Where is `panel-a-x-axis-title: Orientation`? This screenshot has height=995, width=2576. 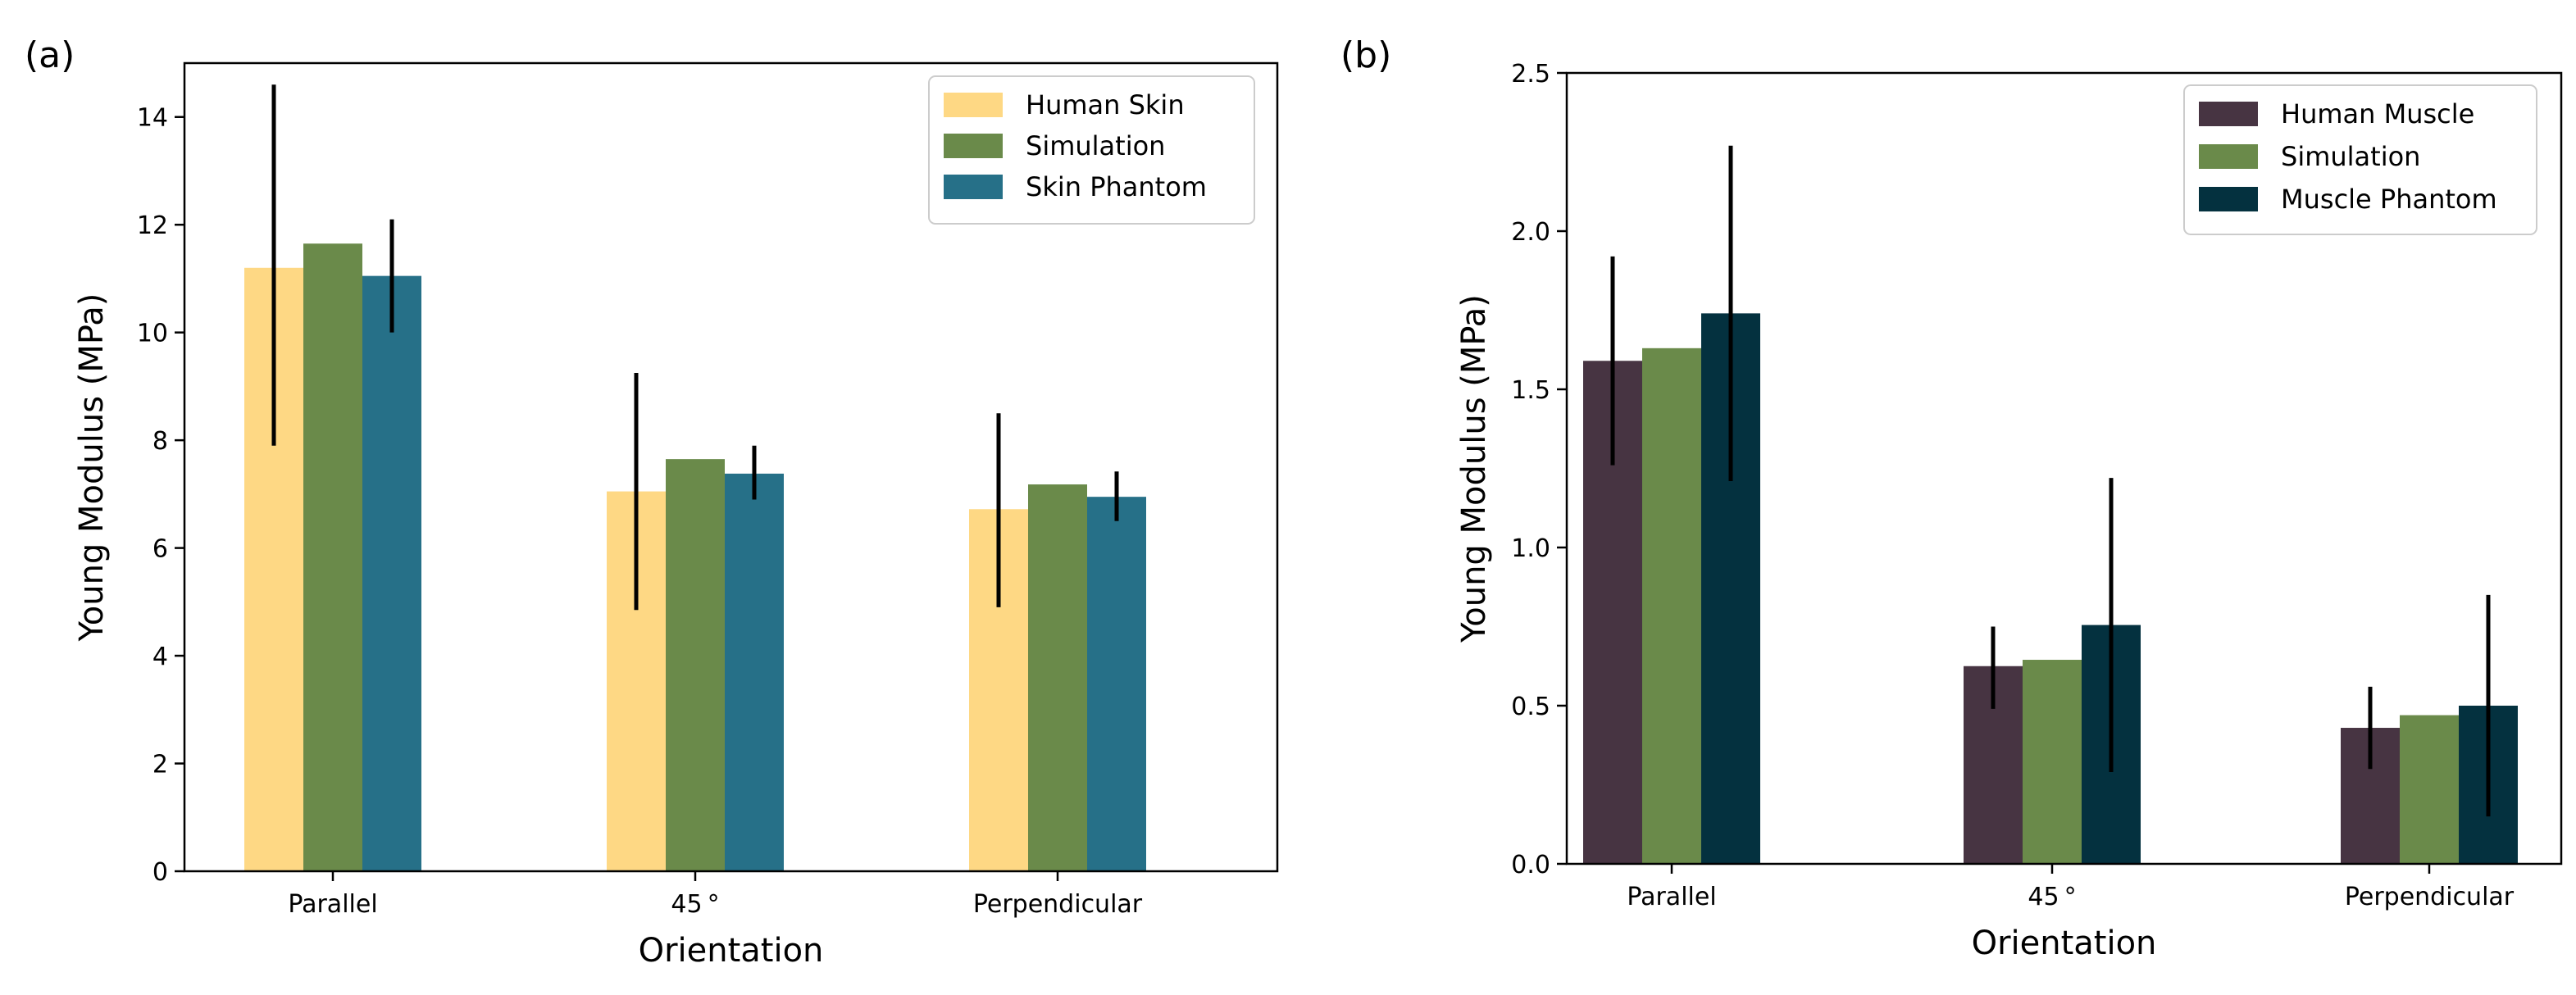
panel-a-x-axis-title: Orientation is located at coordinates (731, 951).